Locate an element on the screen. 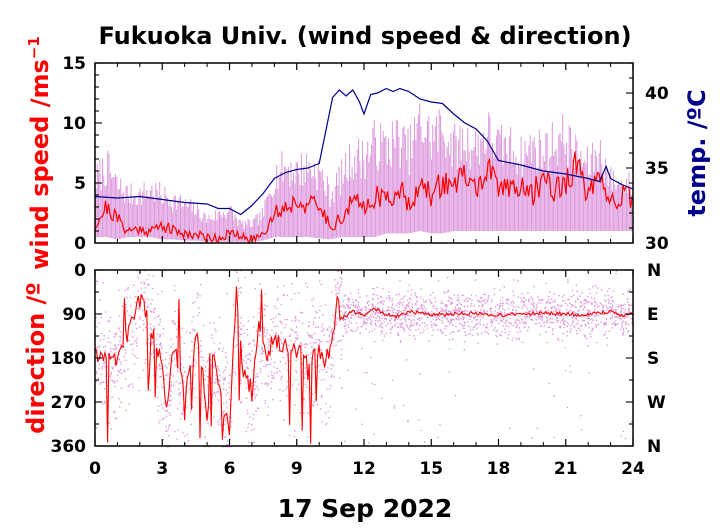 This screenshot has width=720, height=530. hour-tick-label: 24 is located at coordinates (633, 469).